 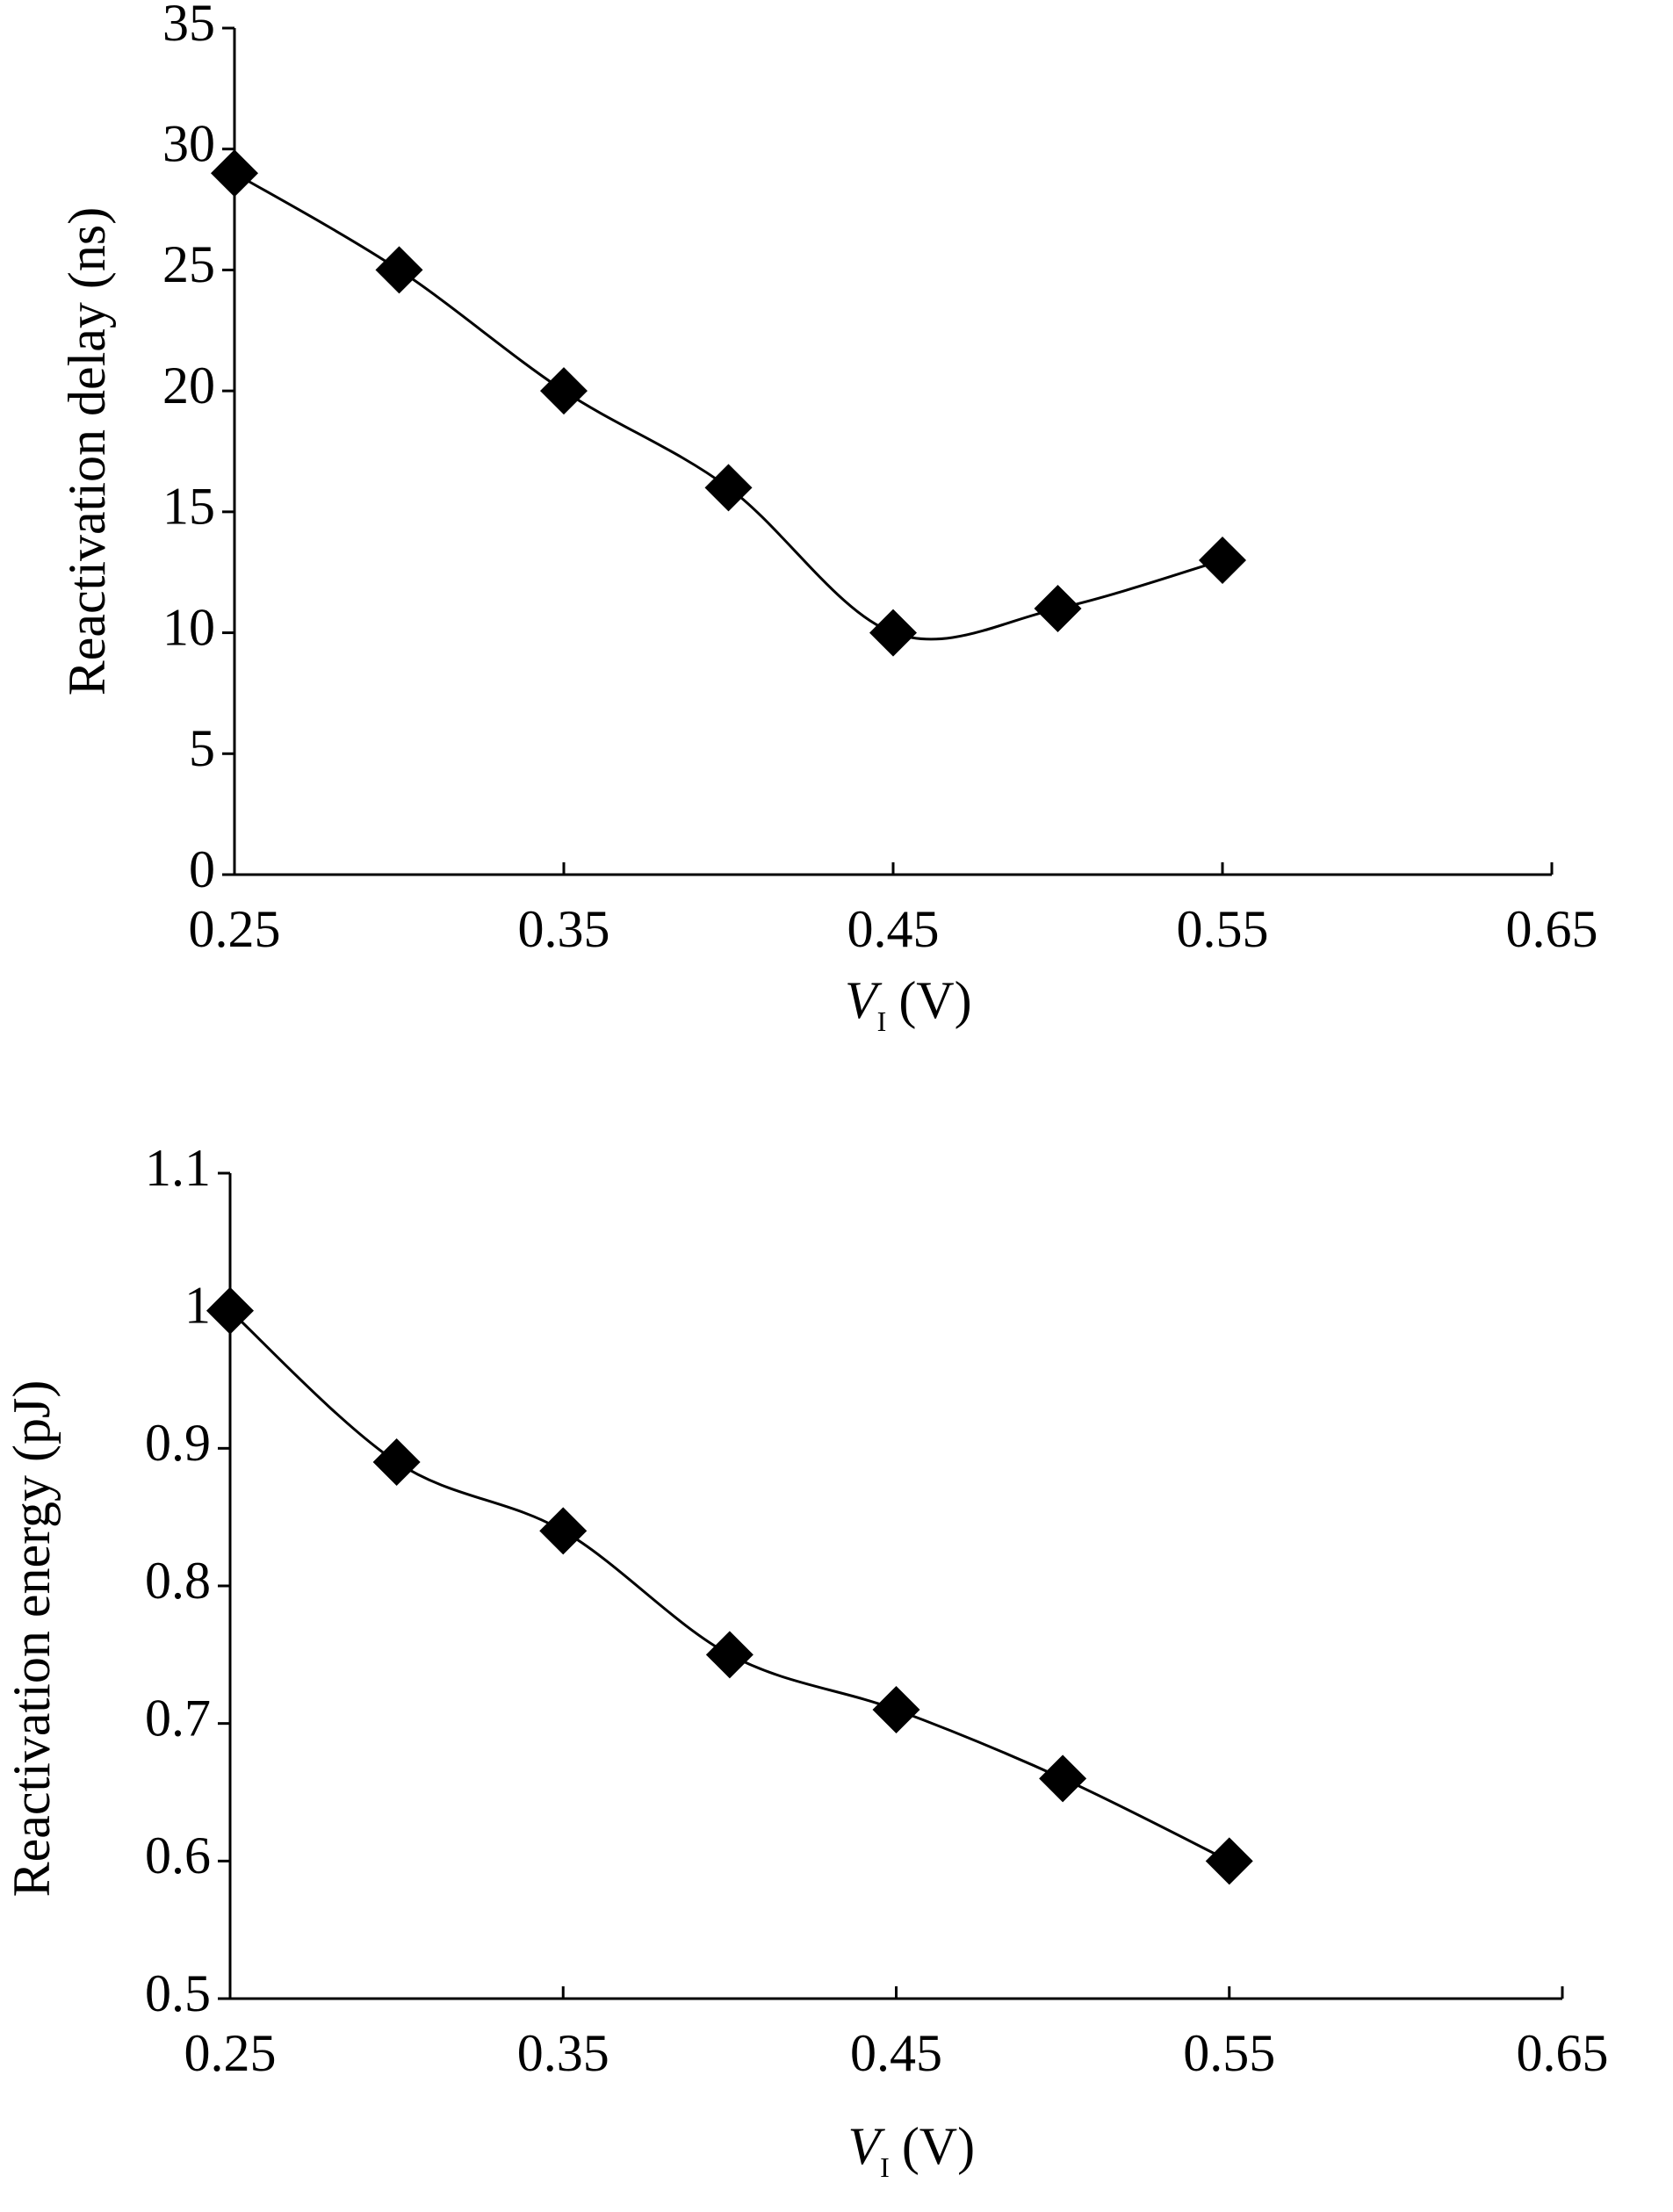 What do you see at coordinates (178, 1856) in the screenshot?
I see `y-tick-label: 0.6` at bounding box center [178, 1856].